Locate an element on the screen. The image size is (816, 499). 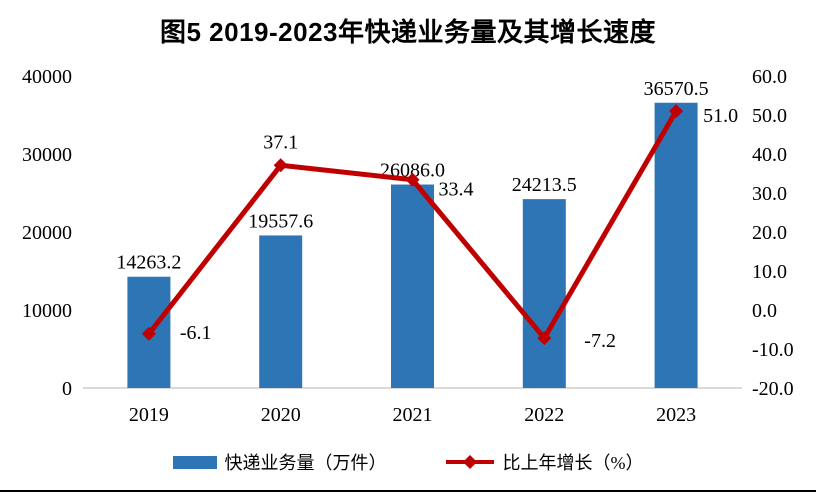
bottom-divider is located at coordinates (408, 491).